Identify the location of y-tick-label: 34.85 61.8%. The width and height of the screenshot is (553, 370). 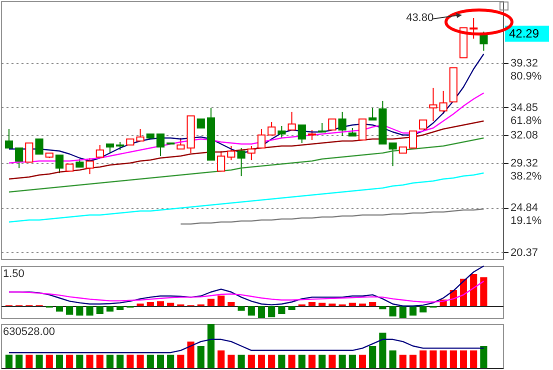
(526, 114).